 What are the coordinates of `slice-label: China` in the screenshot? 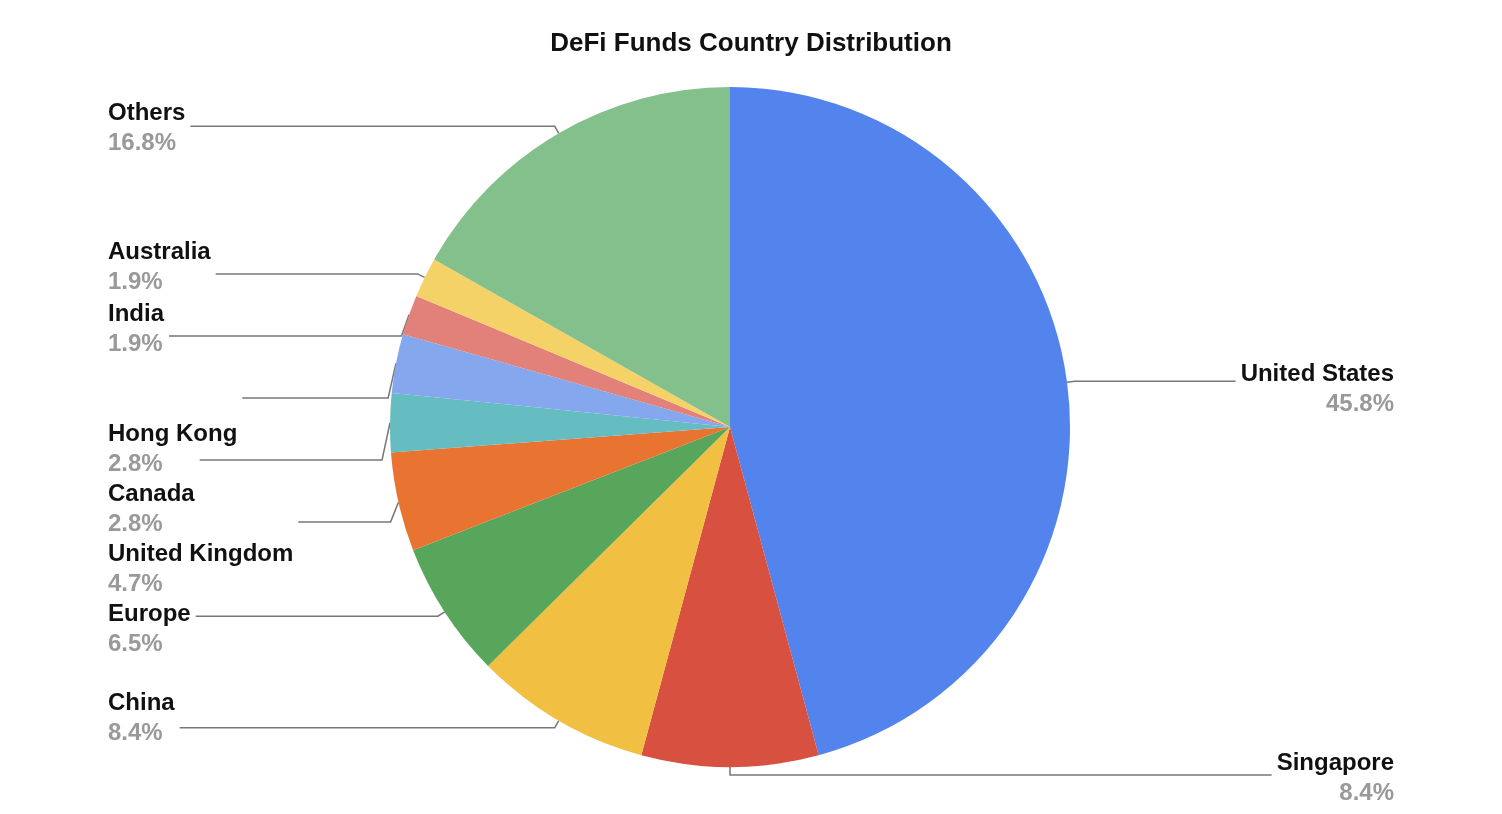 It's located at (142, 701).